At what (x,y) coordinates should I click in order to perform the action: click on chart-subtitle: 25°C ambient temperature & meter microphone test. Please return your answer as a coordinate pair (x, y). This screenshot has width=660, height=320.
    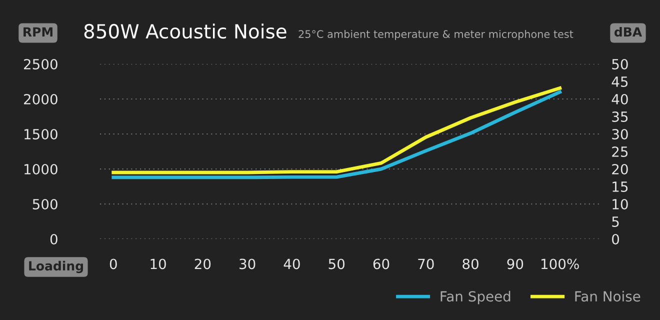
    Looking at the image, I should click on (436, 35).